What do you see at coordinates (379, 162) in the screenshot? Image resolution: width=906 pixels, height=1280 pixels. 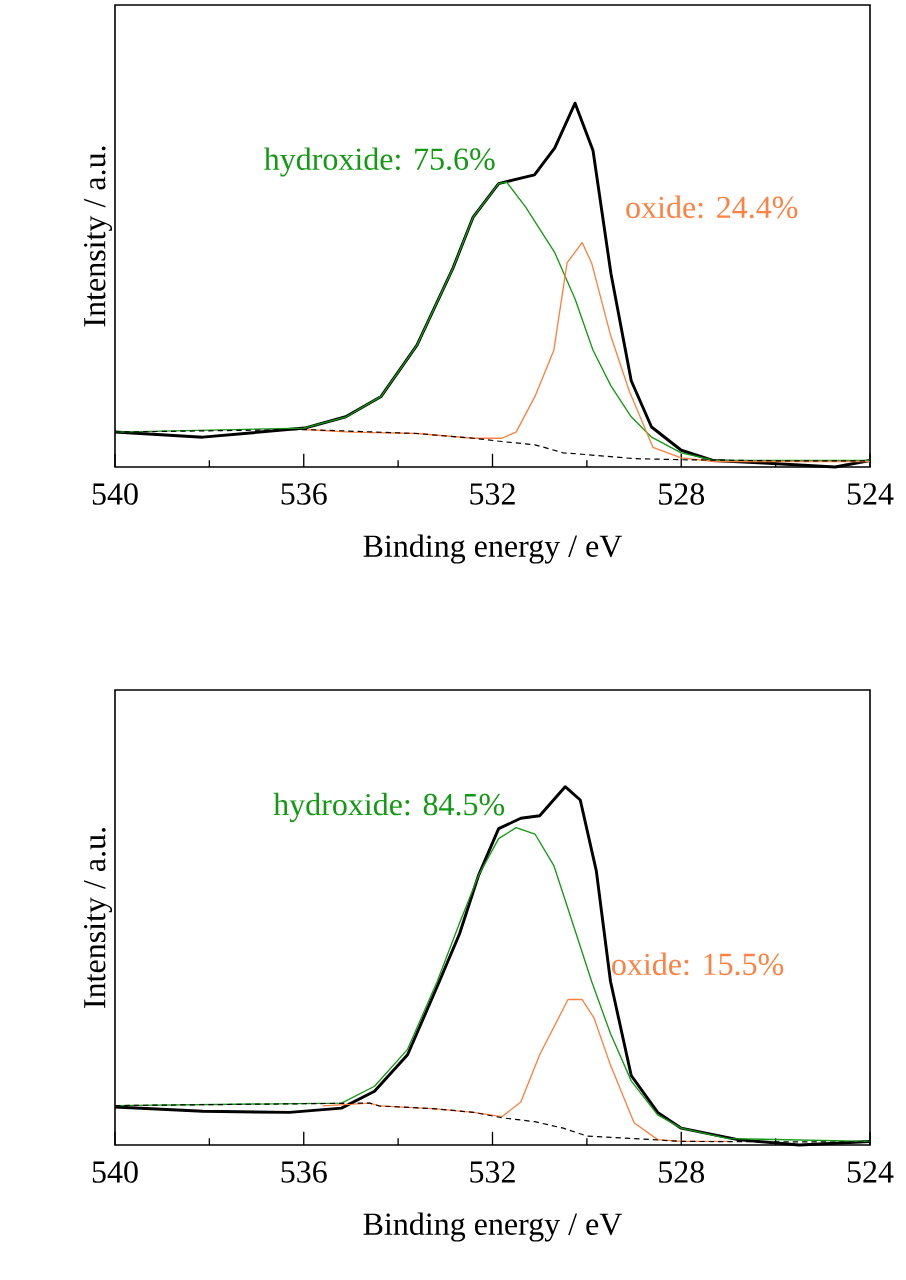 I see `series-label: hydroxide: 75.6%` at bounding box center [379, 162].